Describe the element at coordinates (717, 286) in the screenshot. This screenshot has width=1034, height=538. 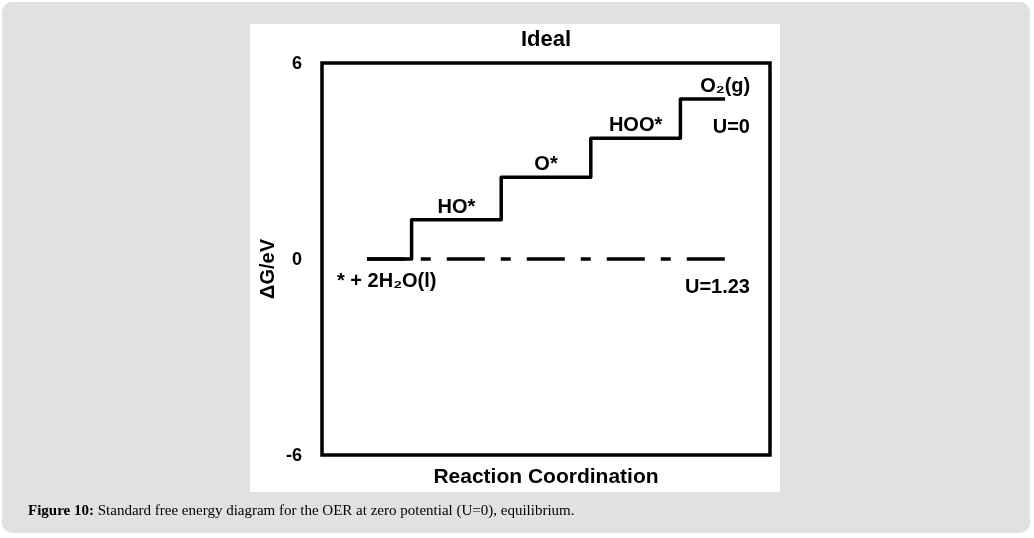
I see `series-label: U=1.23` at that location.